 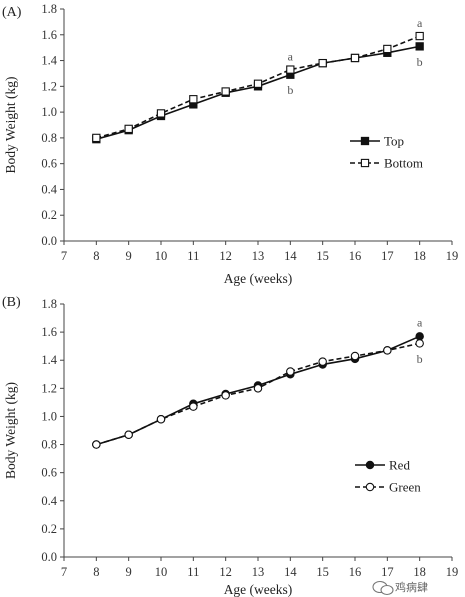 I want to click on series-line-green, so click(x=258, y=394).